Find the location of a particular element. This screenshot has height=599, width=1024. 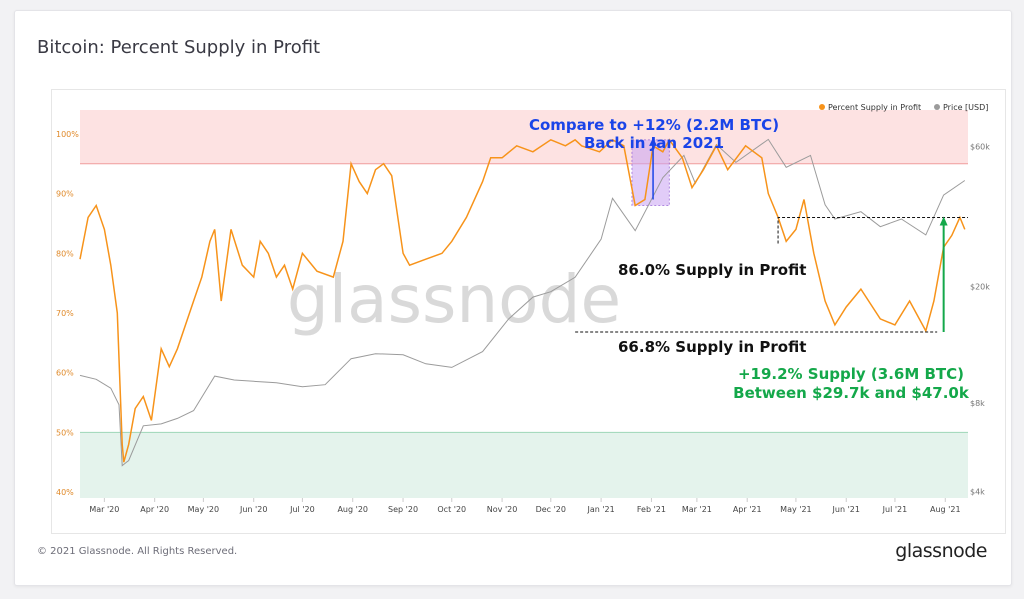

x-tick-label: Nov '20 is located at coordinates (502, 509).